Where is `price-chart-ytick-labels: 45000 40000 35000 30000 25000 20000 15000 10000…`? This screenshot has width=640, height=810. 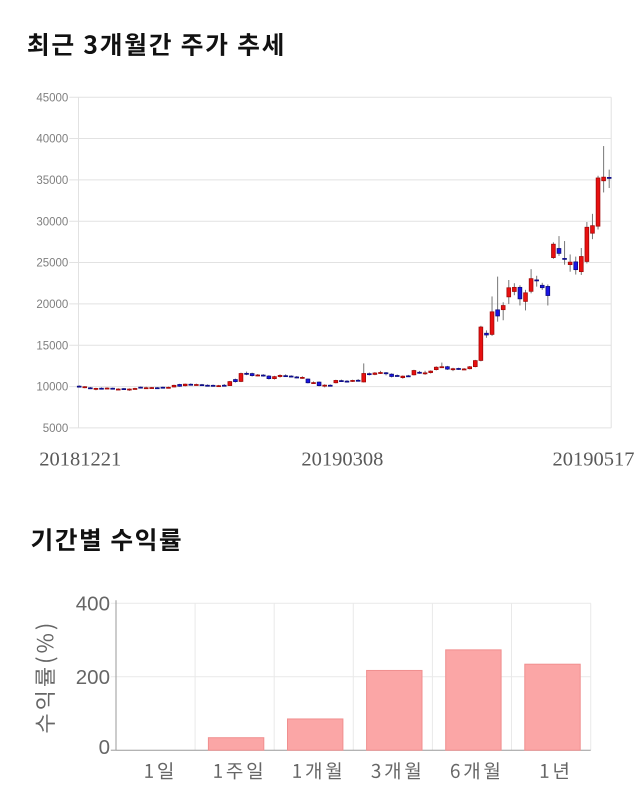
price-chart-ytick-labels: 45000 40000 35000 30000 25000 20000 15000 10000… is located at coordinates (52, 263).